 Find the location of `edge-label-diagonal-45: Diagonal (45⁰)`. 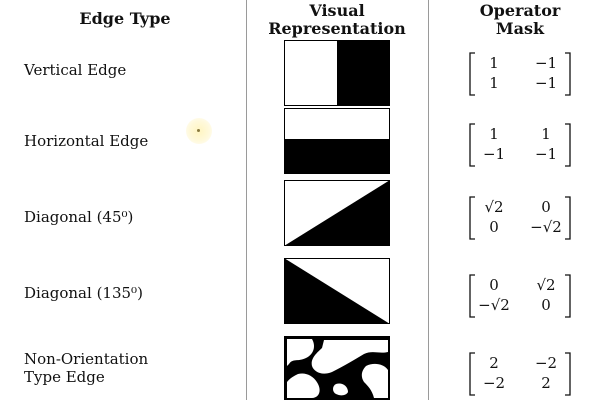

edge-label-diagonal-45: Diagonal (45⁰) is located at coordinates (79, 217).